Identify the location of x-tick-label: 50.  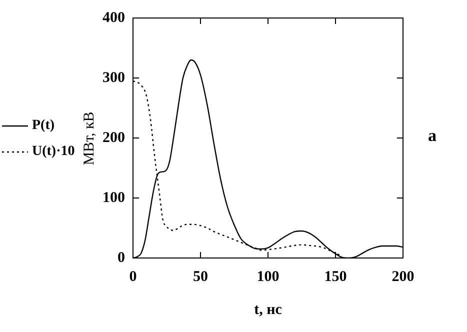
(200, 276).